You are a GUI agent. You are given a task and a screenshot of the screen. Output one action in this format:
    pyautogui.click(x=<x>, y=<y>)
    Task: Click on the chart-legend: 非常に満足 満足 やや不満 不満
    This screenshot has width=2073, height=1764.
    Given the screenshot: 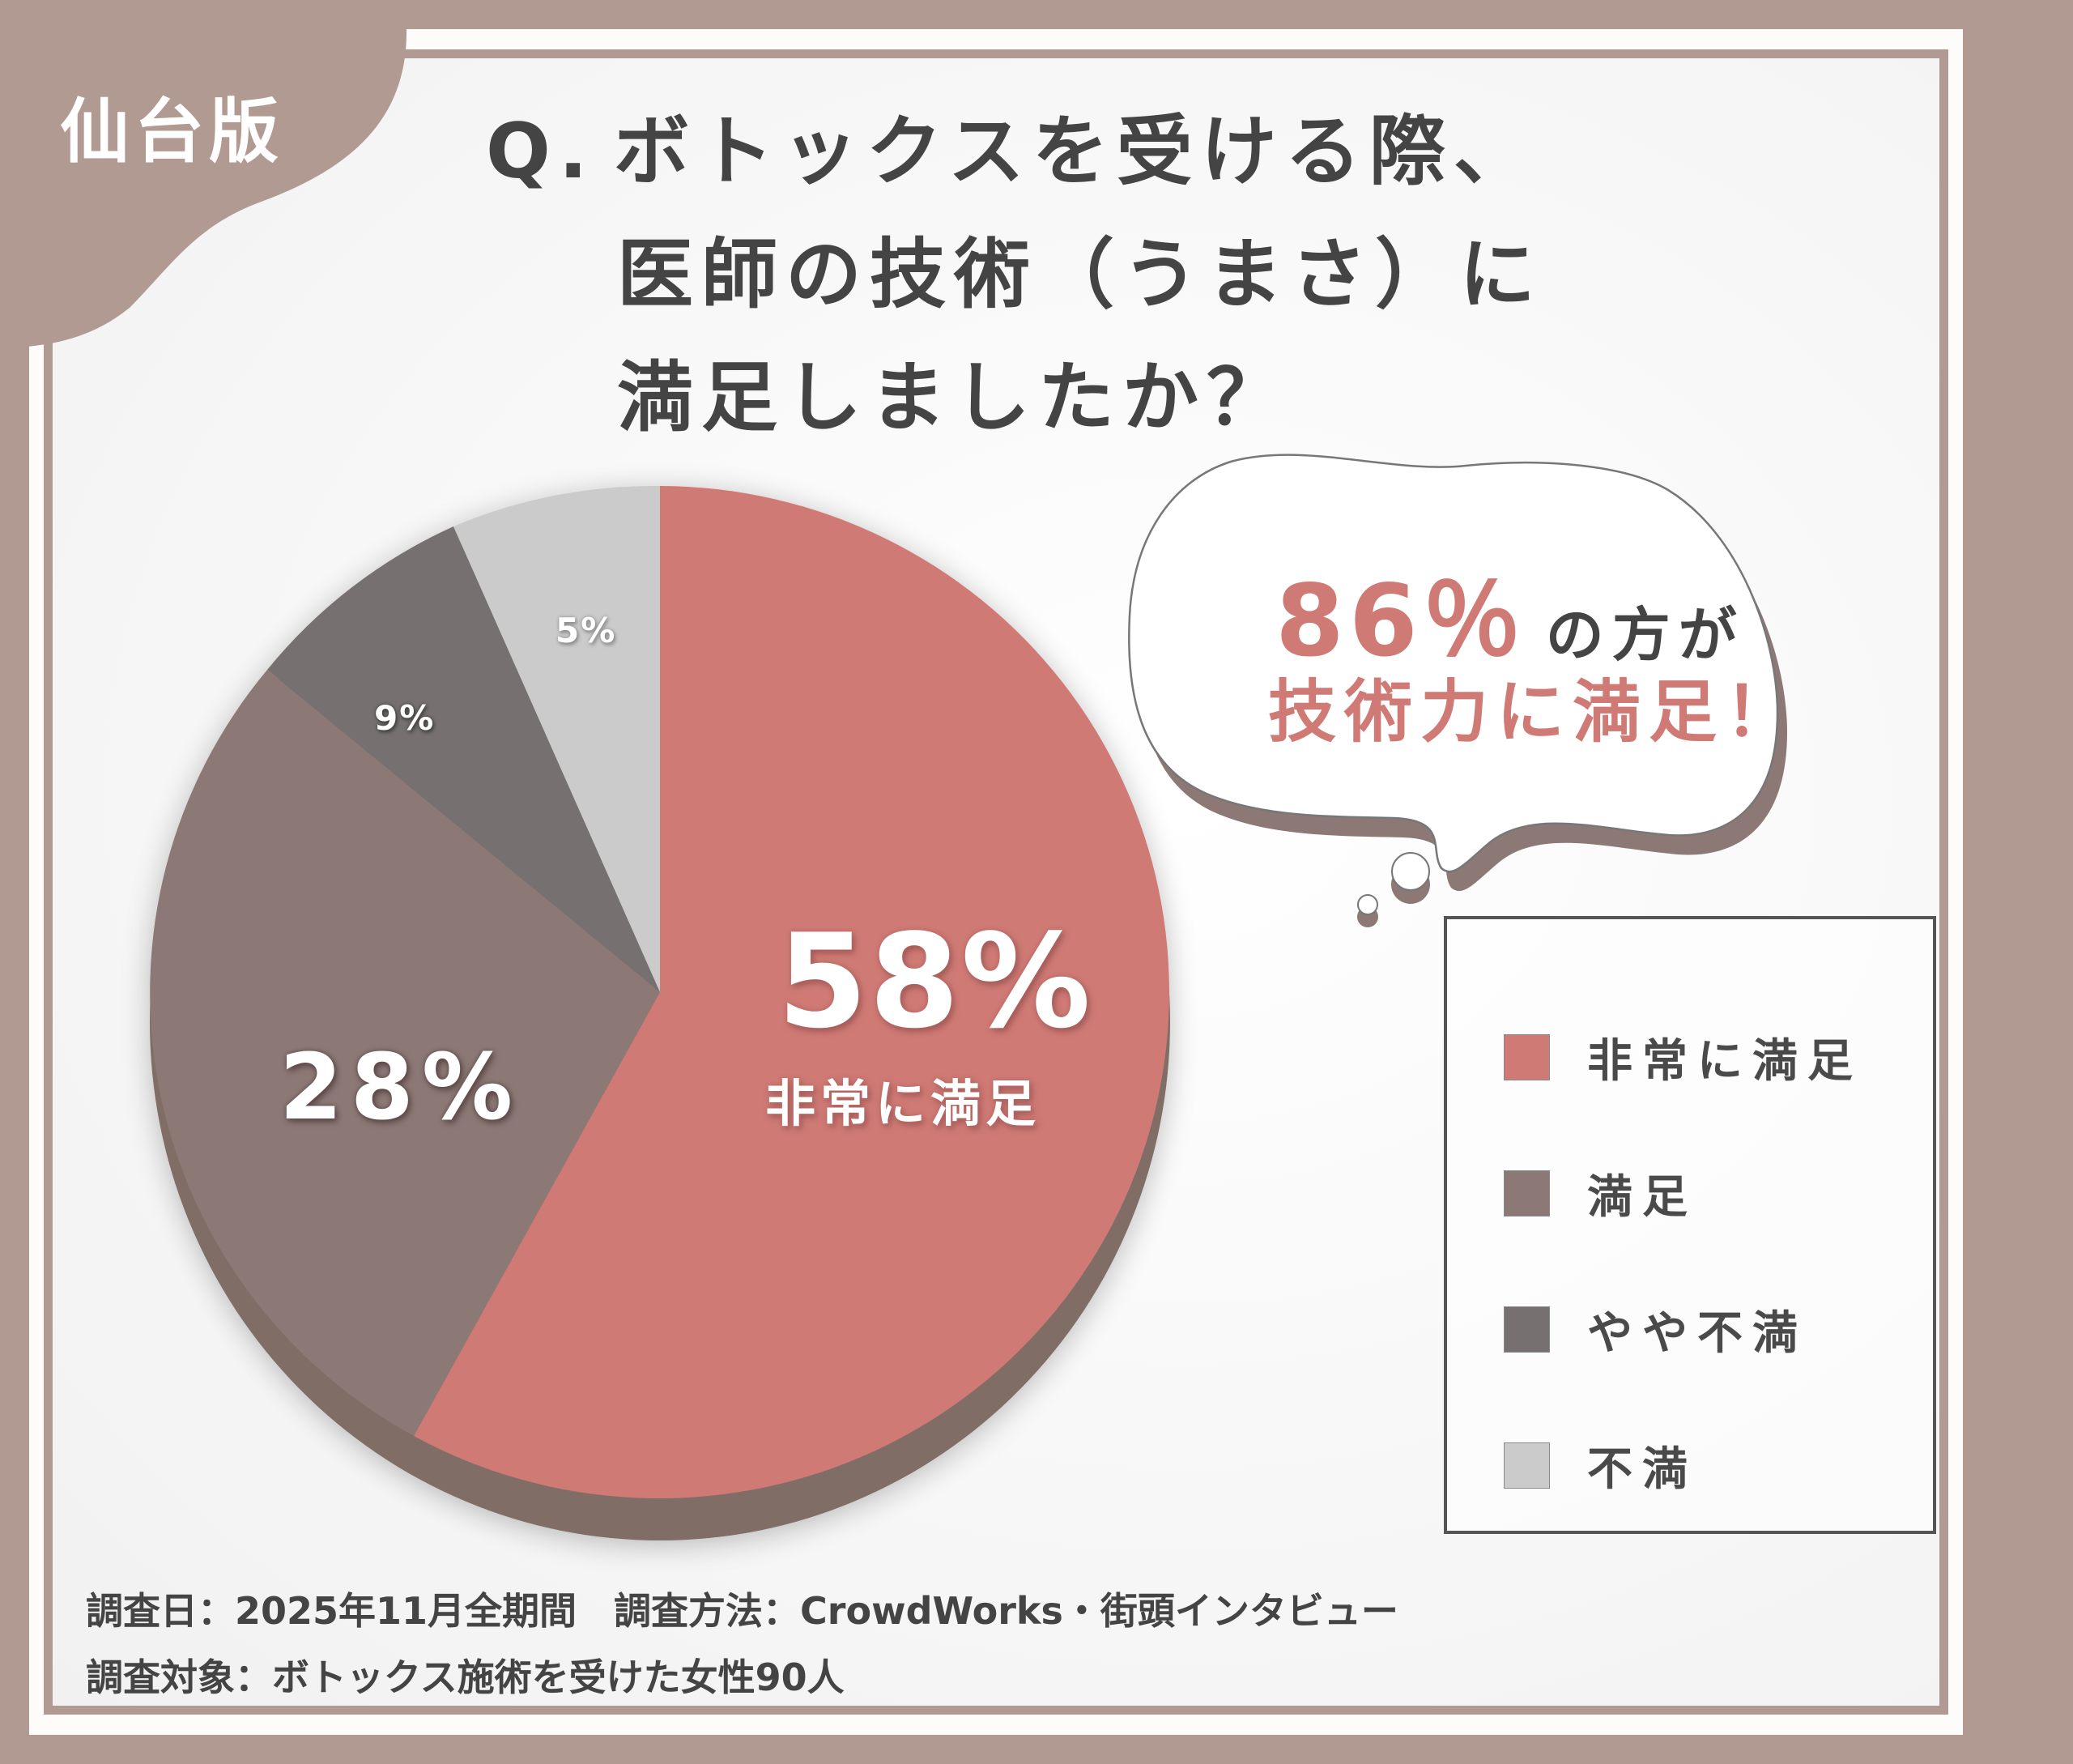 What is the action you would take?
    pyautogui.click(x=1690, y=1225)
    